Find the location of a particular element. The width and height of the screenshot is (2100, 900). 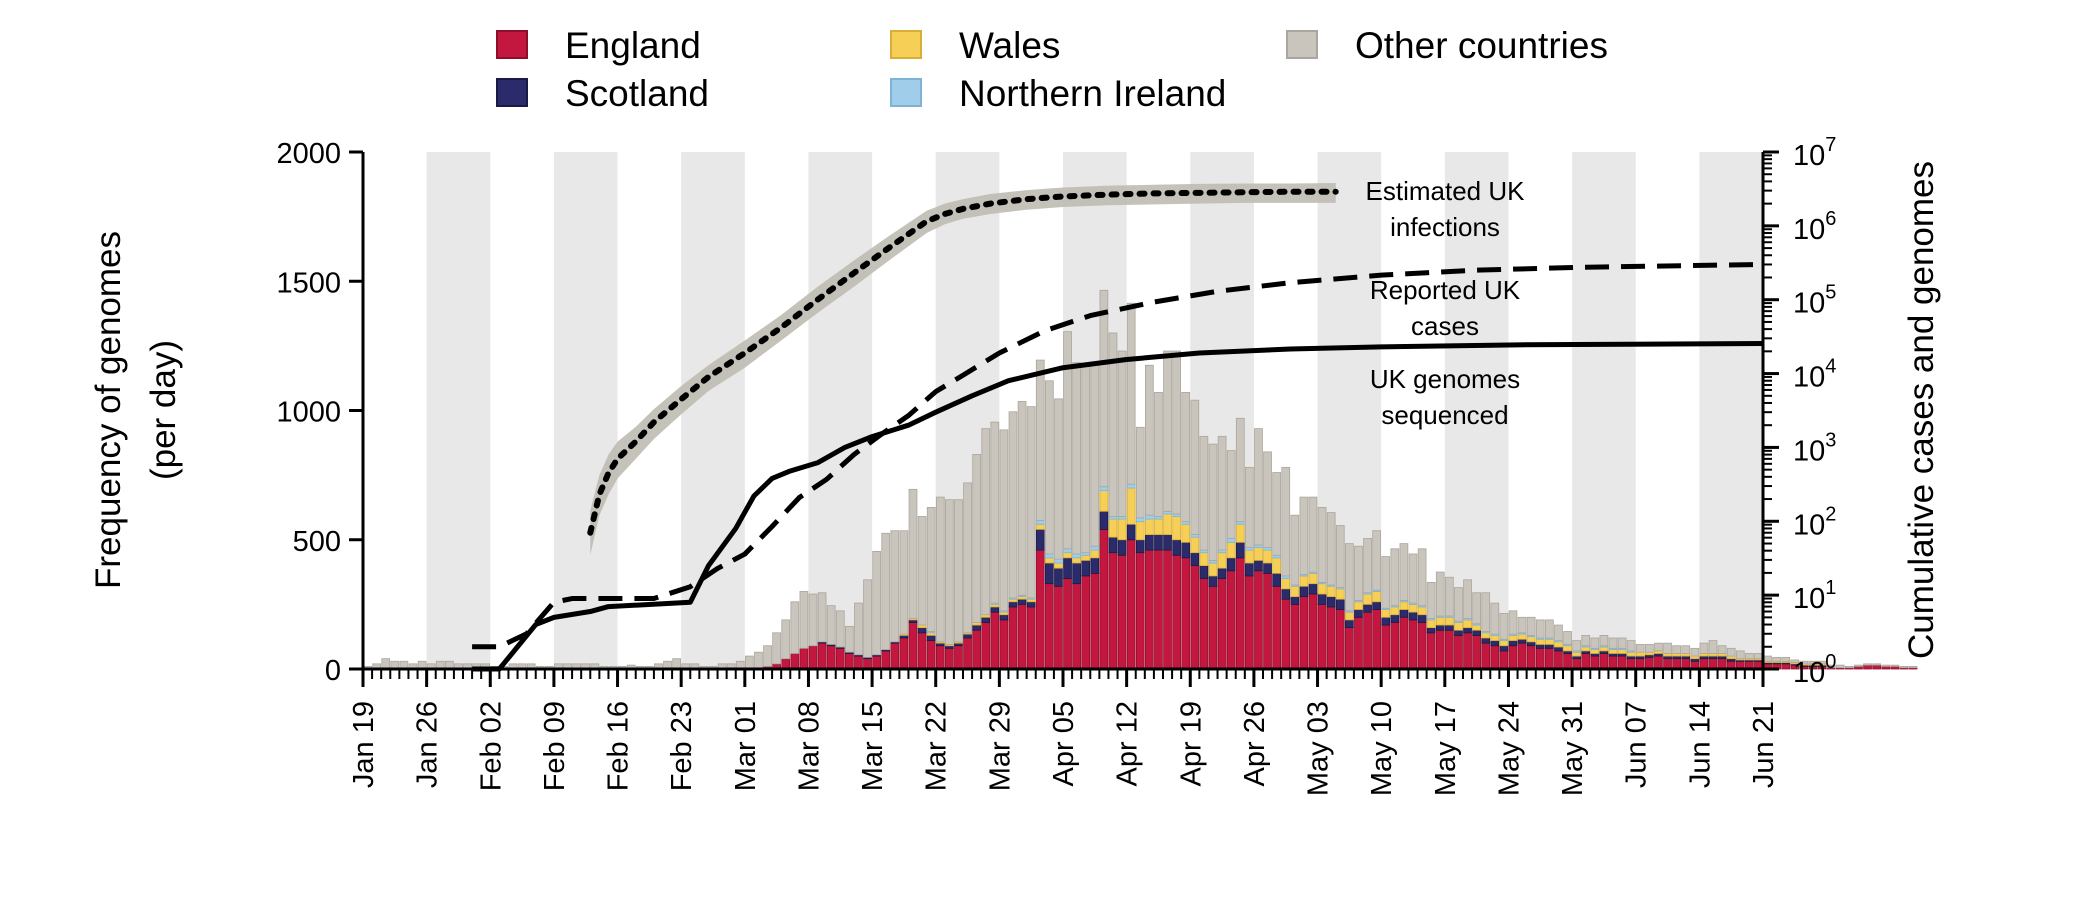

x-tick-label: Mar 08 is located at coordinates (809, 746).